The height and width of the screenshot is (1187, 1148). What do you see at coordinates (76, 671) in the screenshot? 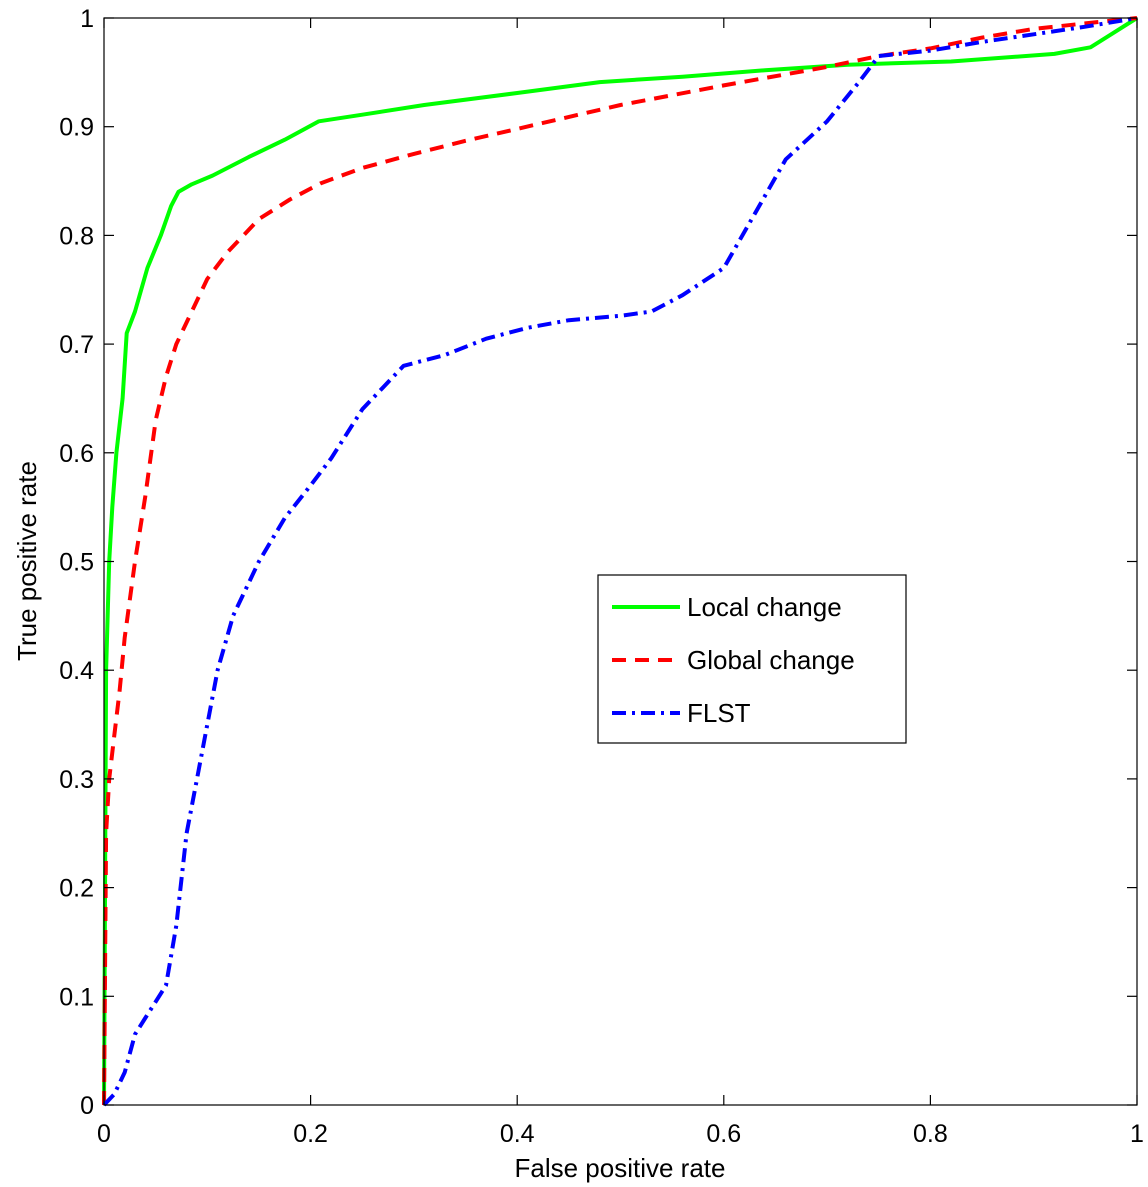
I see `y-tick-label: 0.4` at bounding box center [76, 671].